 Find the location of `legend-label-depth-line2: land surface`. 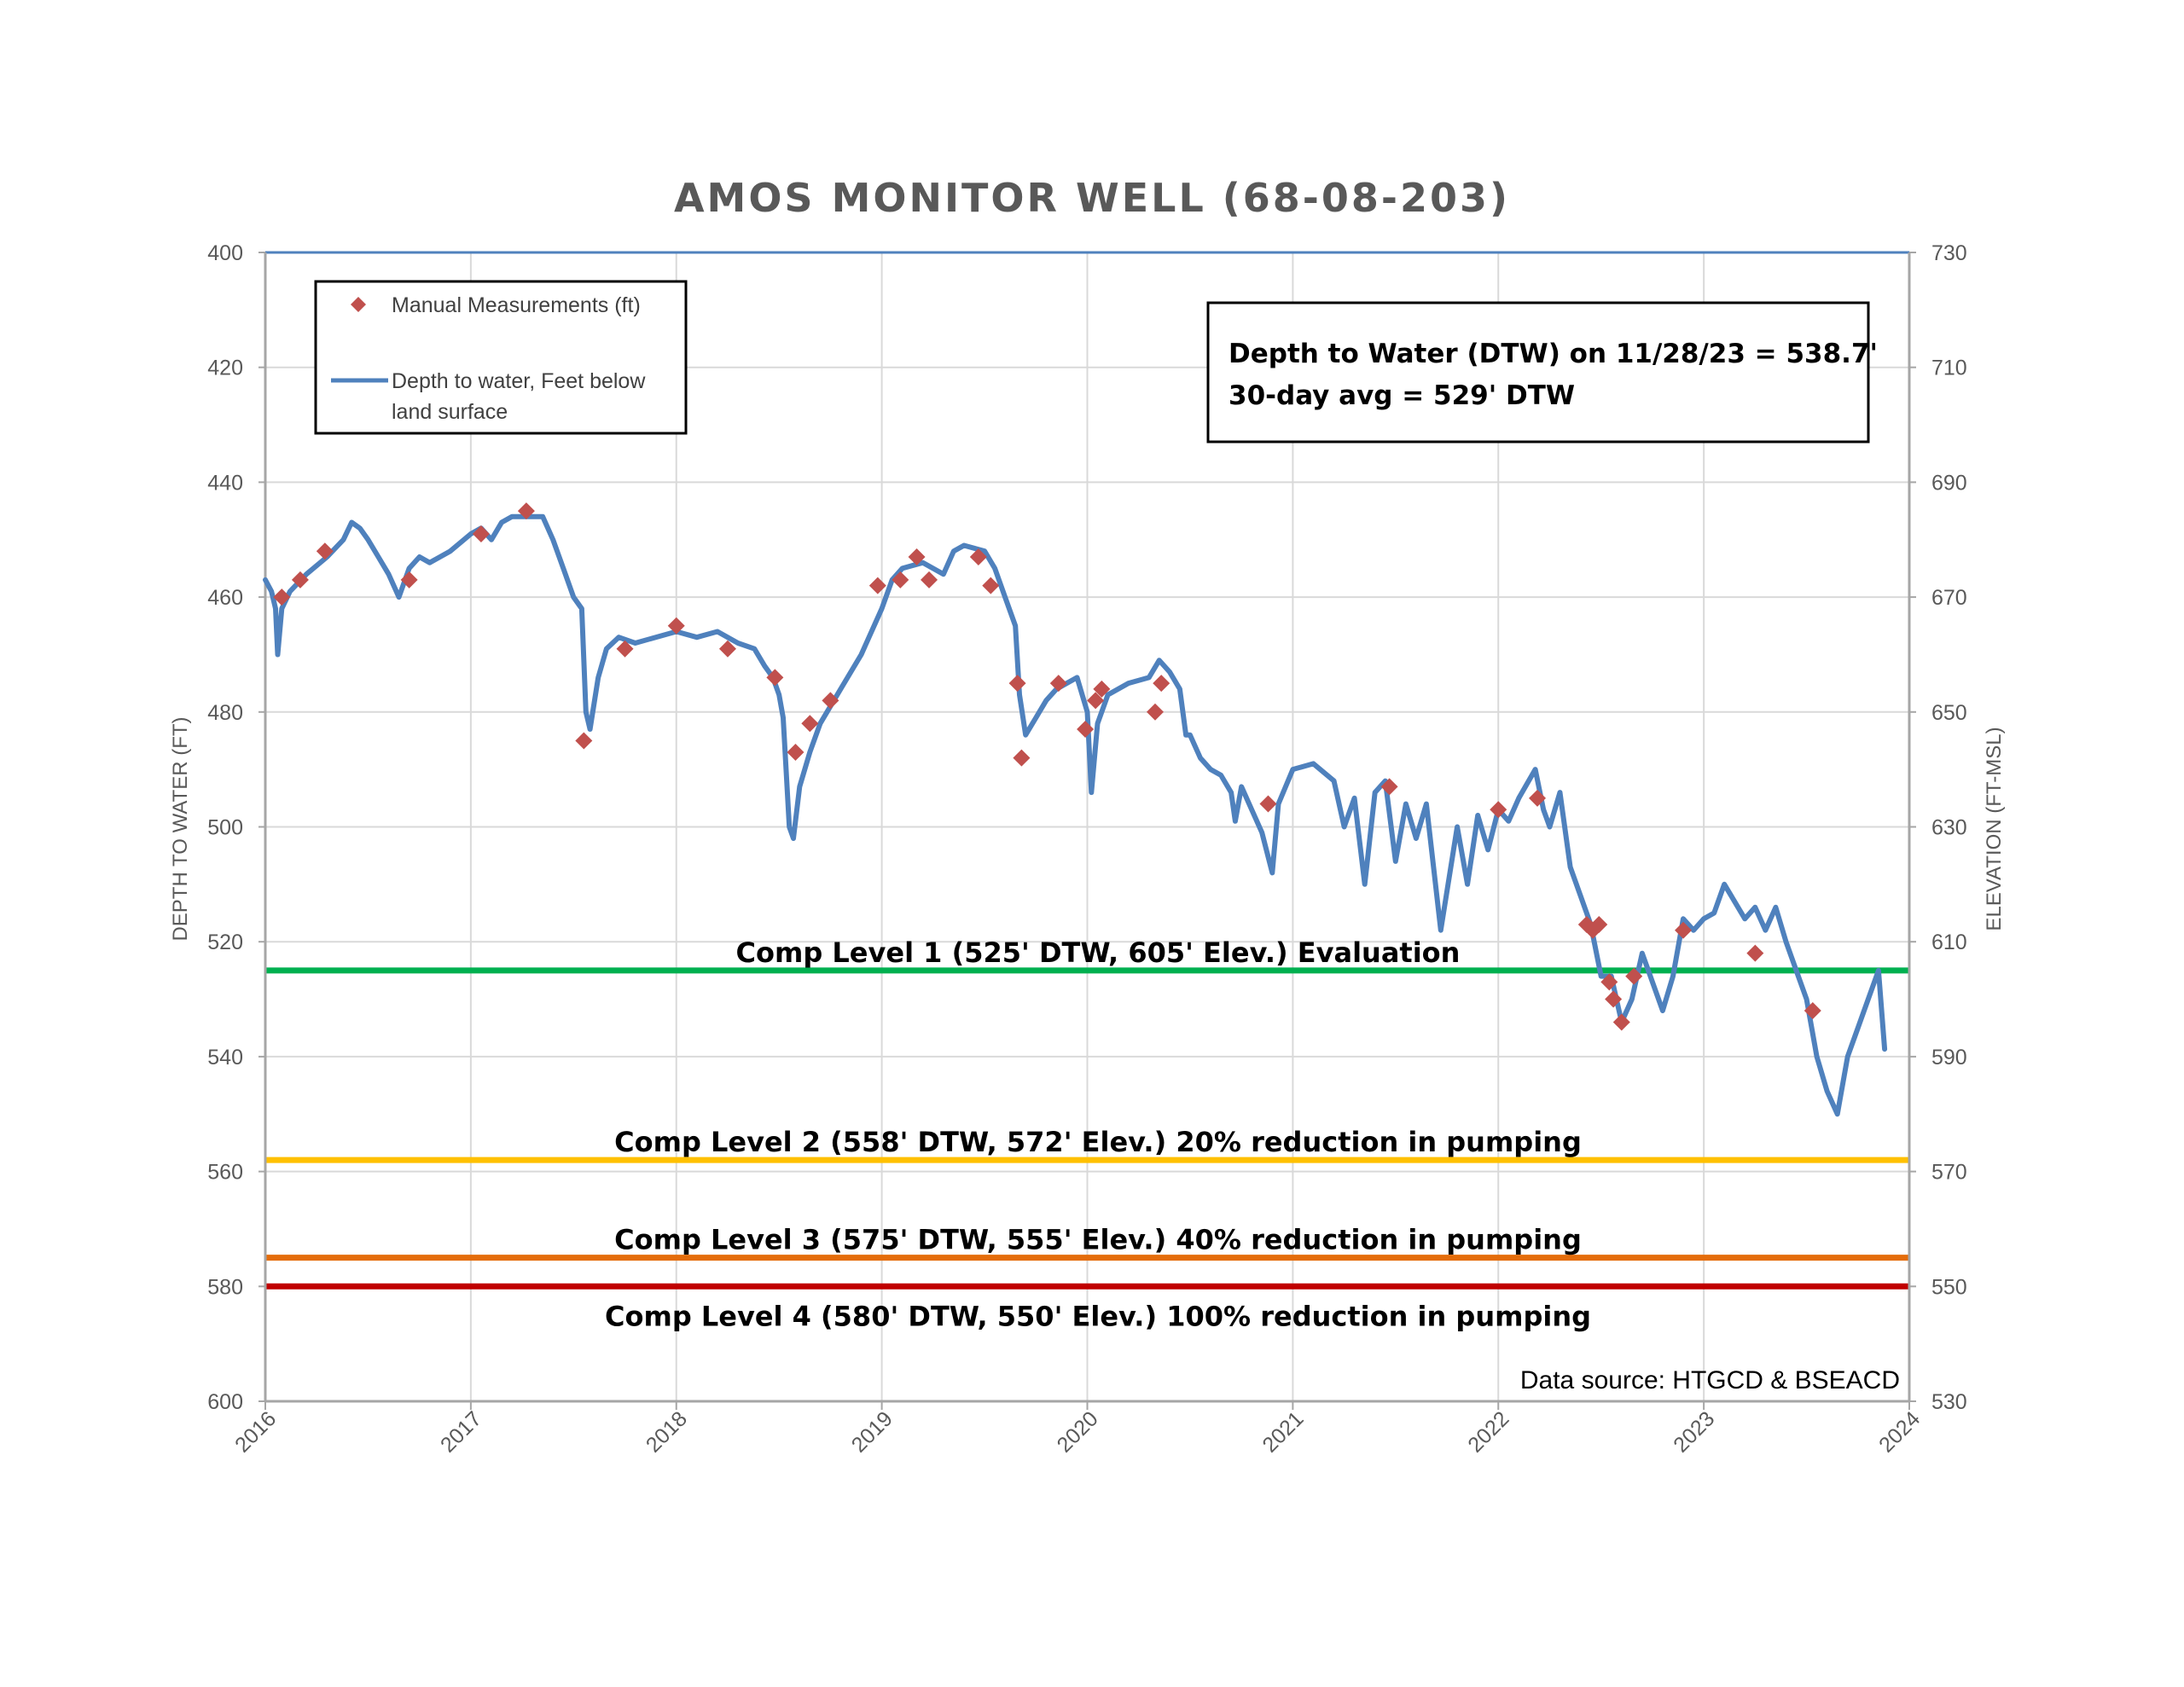

legend-label-depth-line2: land surface is located at coordinates (450, 412).